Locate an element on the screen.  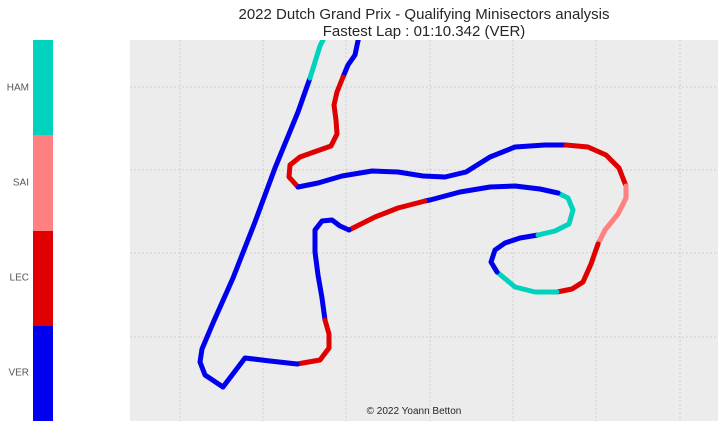
driver-color-legend is located at coordinates (43, 230).